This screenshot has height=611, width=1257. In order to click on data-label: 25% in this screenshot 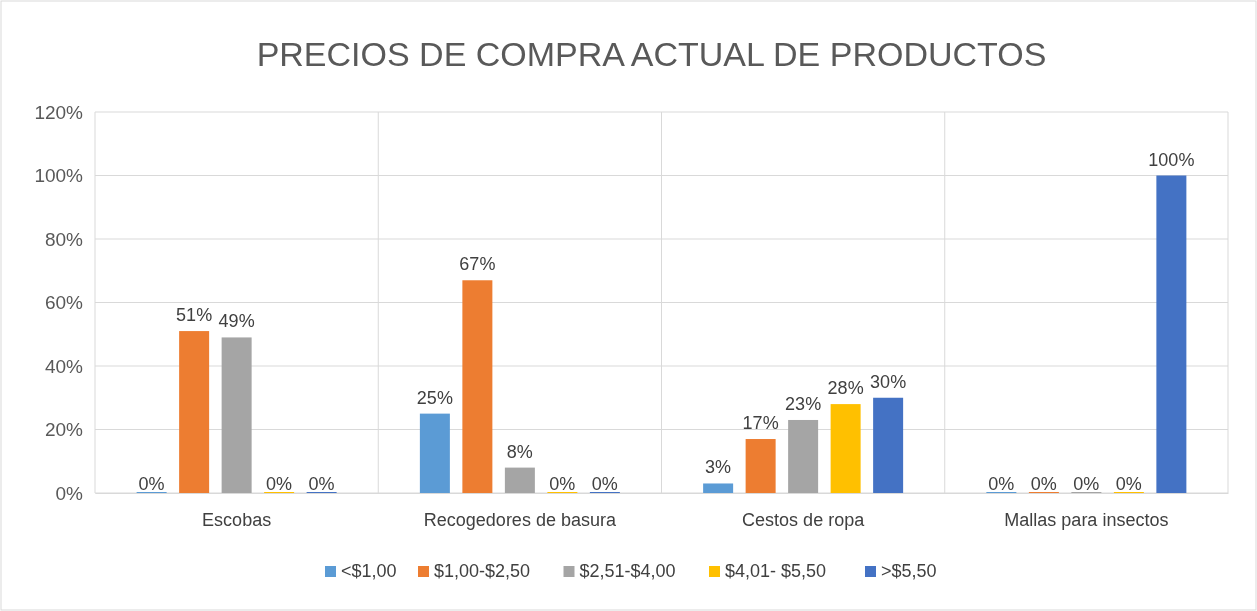, I will do `click(434, 397)`.